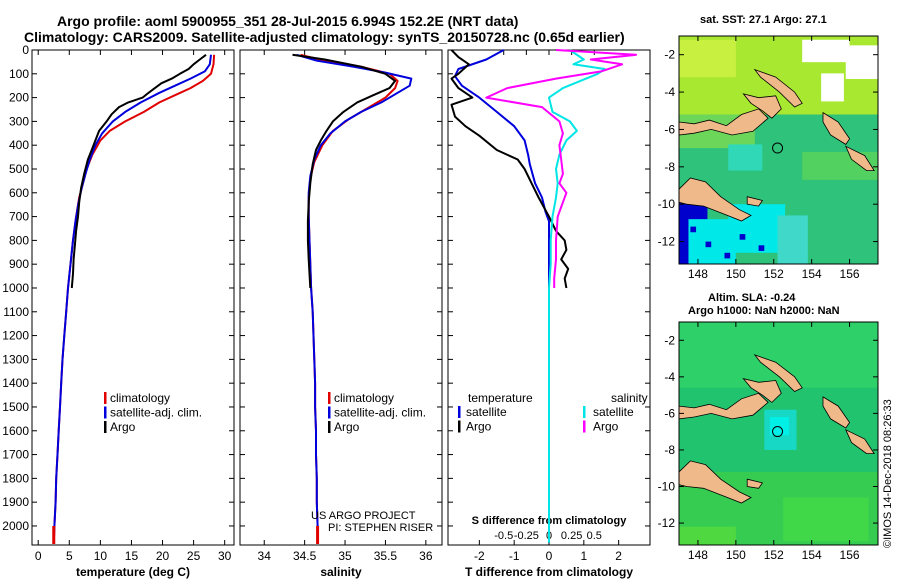  What do you see at coordinates (380, 413) in the screenshot?
I see `sal-legend-label: satellite-adj. clim.` at bounding box center [380, 413].